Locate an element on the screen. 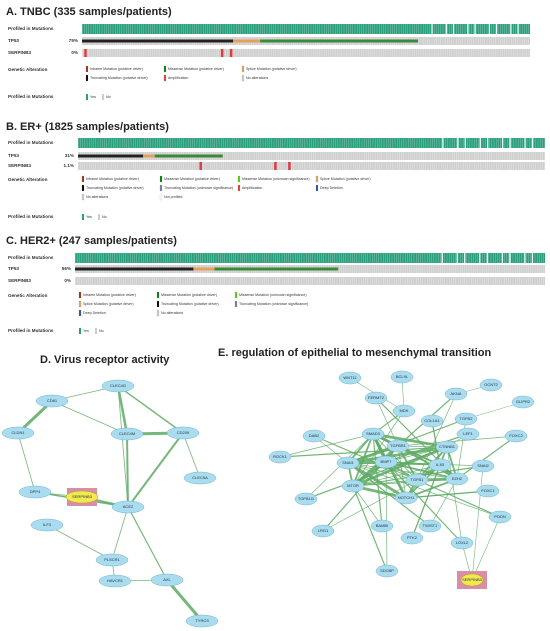 Image resolution: width=550 pixels, height=631 pixels. node-label: TYRO3 is located at coordinates (202, 620).